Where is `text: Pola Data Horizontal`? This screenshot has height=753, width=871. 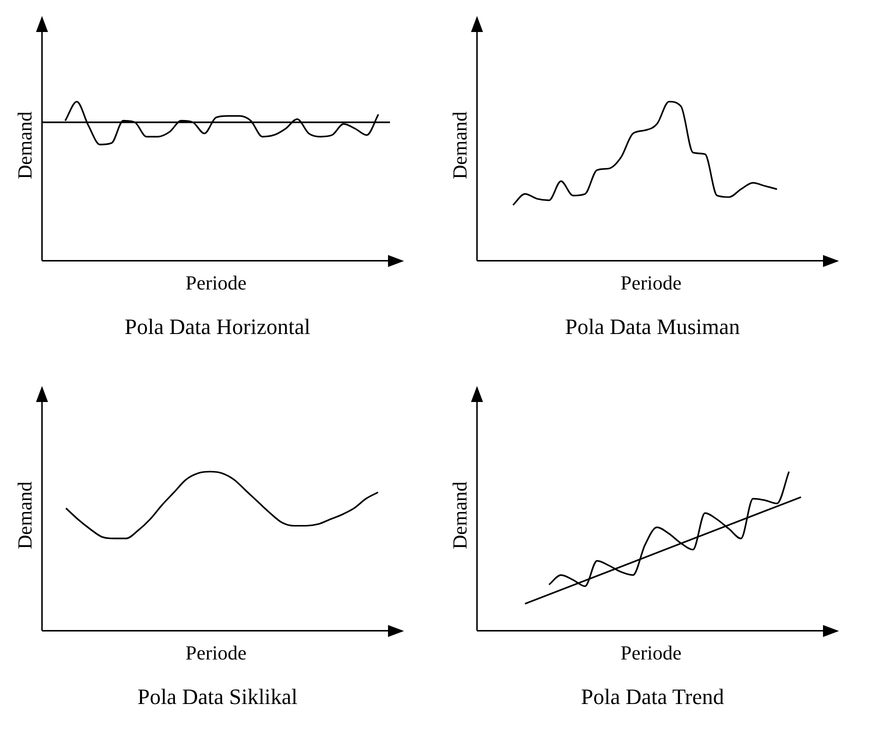
text: Pola Data Horizontal is located at coordinates (218, 327).